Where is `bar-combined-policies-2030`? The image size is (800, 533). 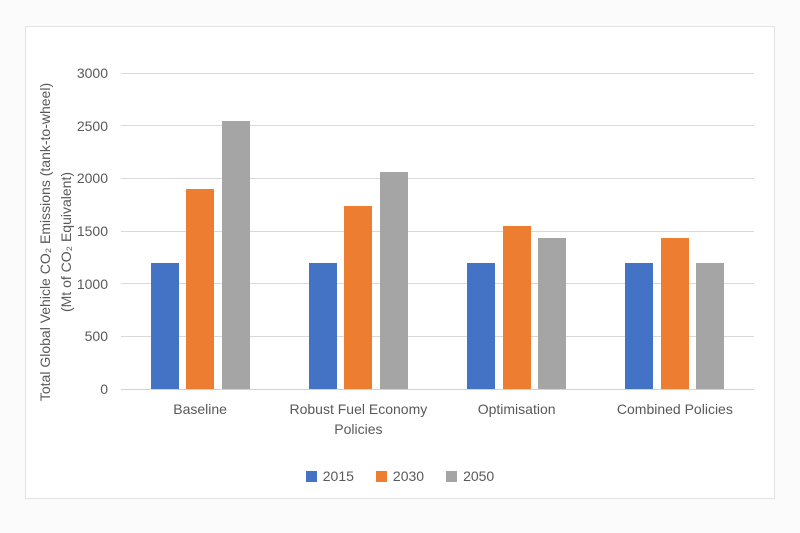
bar-combined-policies-2030 is located at coordinates (674, 313).